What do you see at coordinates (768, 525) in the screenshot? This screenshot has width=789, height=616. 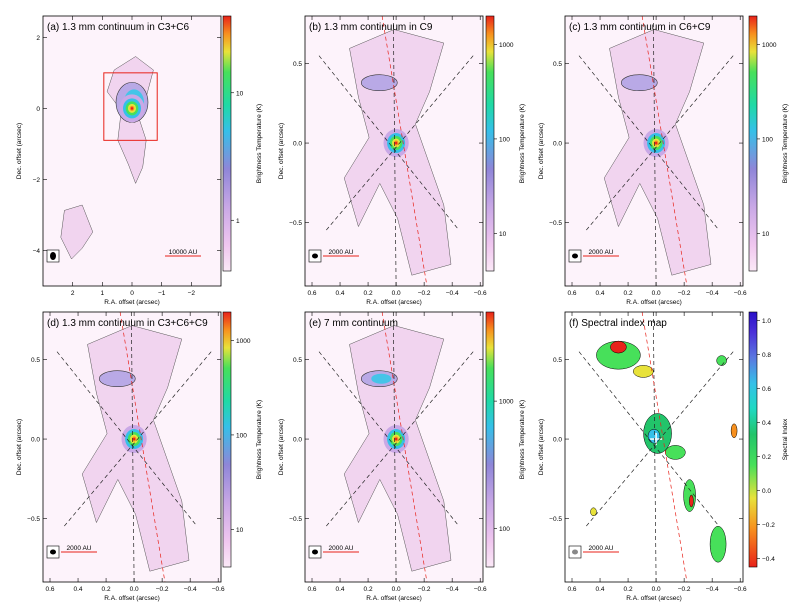 I see `colorbar-tick-label: −0.2` at bounding box center [768, 525].